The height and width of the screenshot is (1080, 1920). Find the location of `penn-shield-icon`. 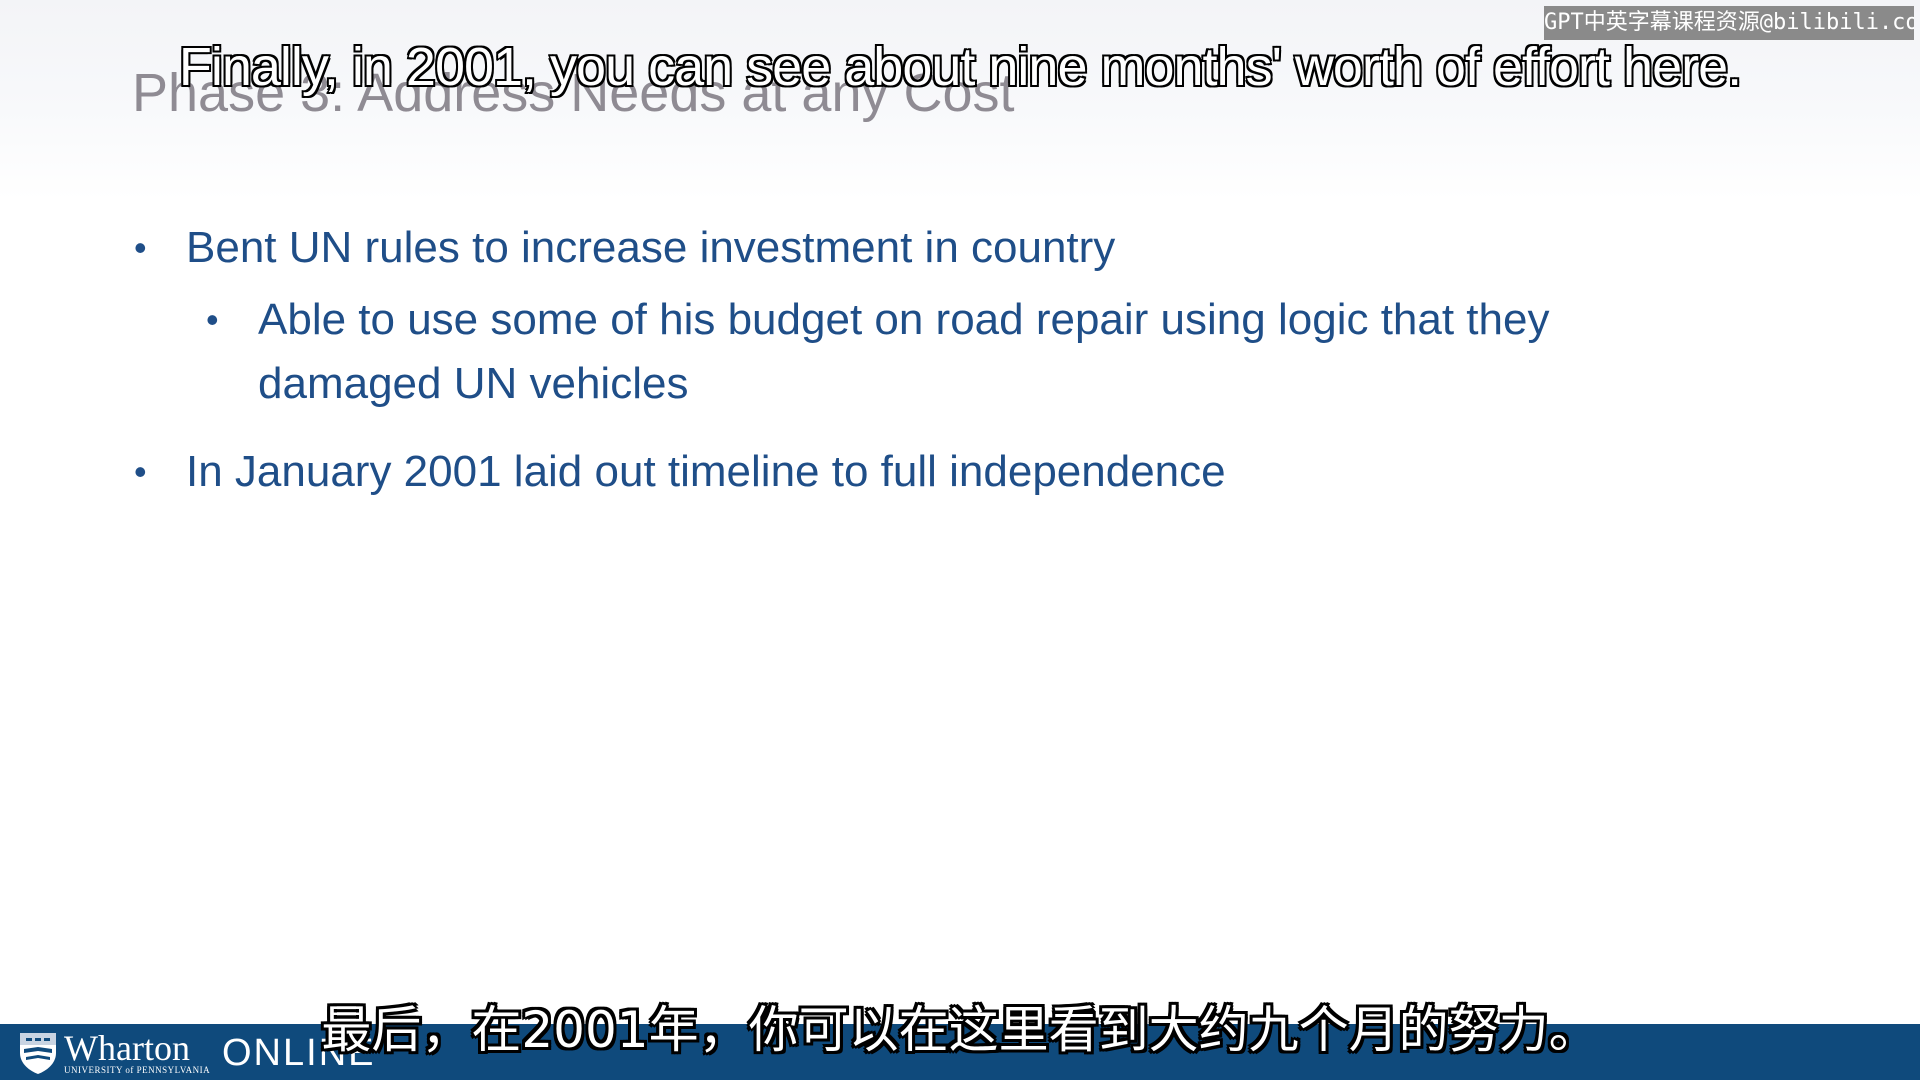

penn-shield-icon is located at coordinates (38, 1053).